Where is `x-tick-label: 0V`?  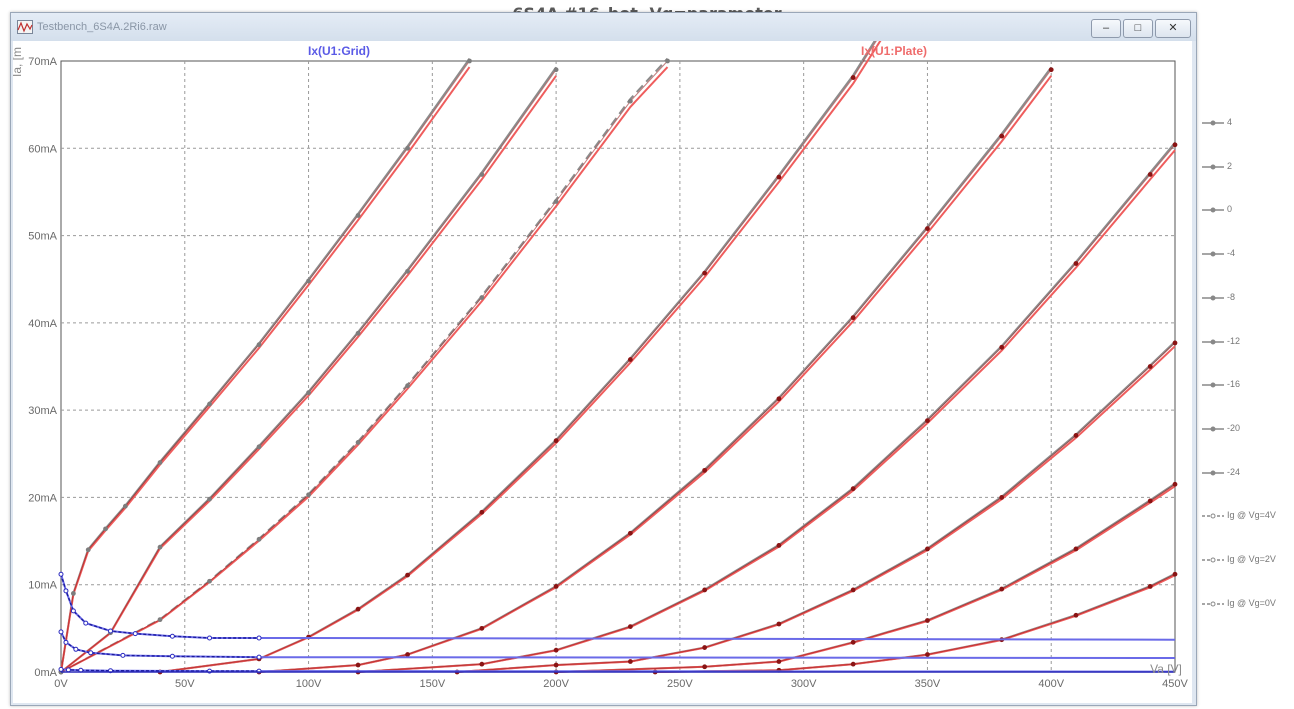 x-tick-label: 0V is located at coordinates (61, 684).